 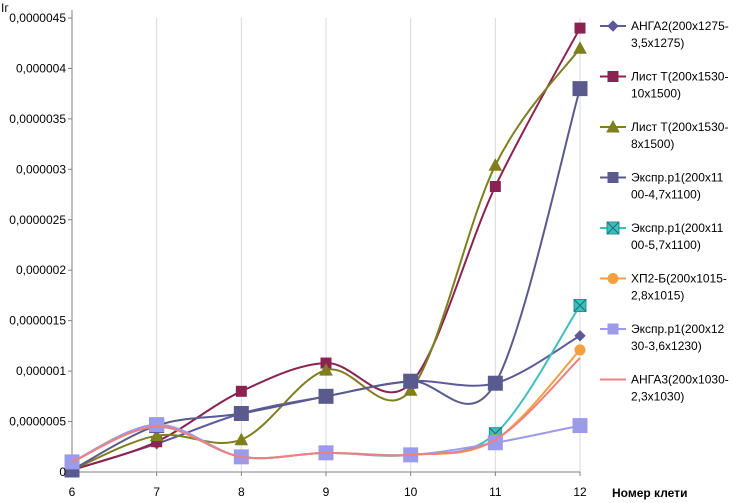 I want to click on x-tick-label: 6, so click(x=72, y=492).